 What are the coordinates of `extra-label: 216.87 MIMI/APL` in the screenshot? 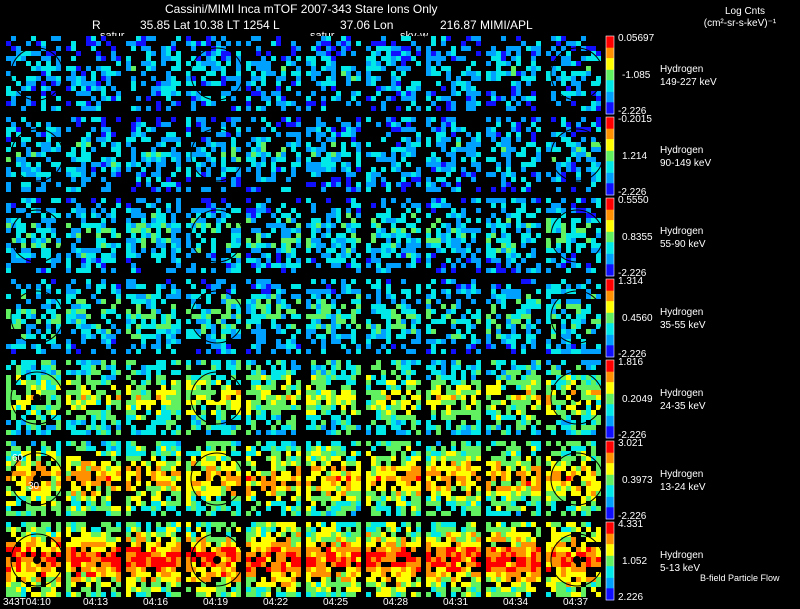 It's located at (486, 25).